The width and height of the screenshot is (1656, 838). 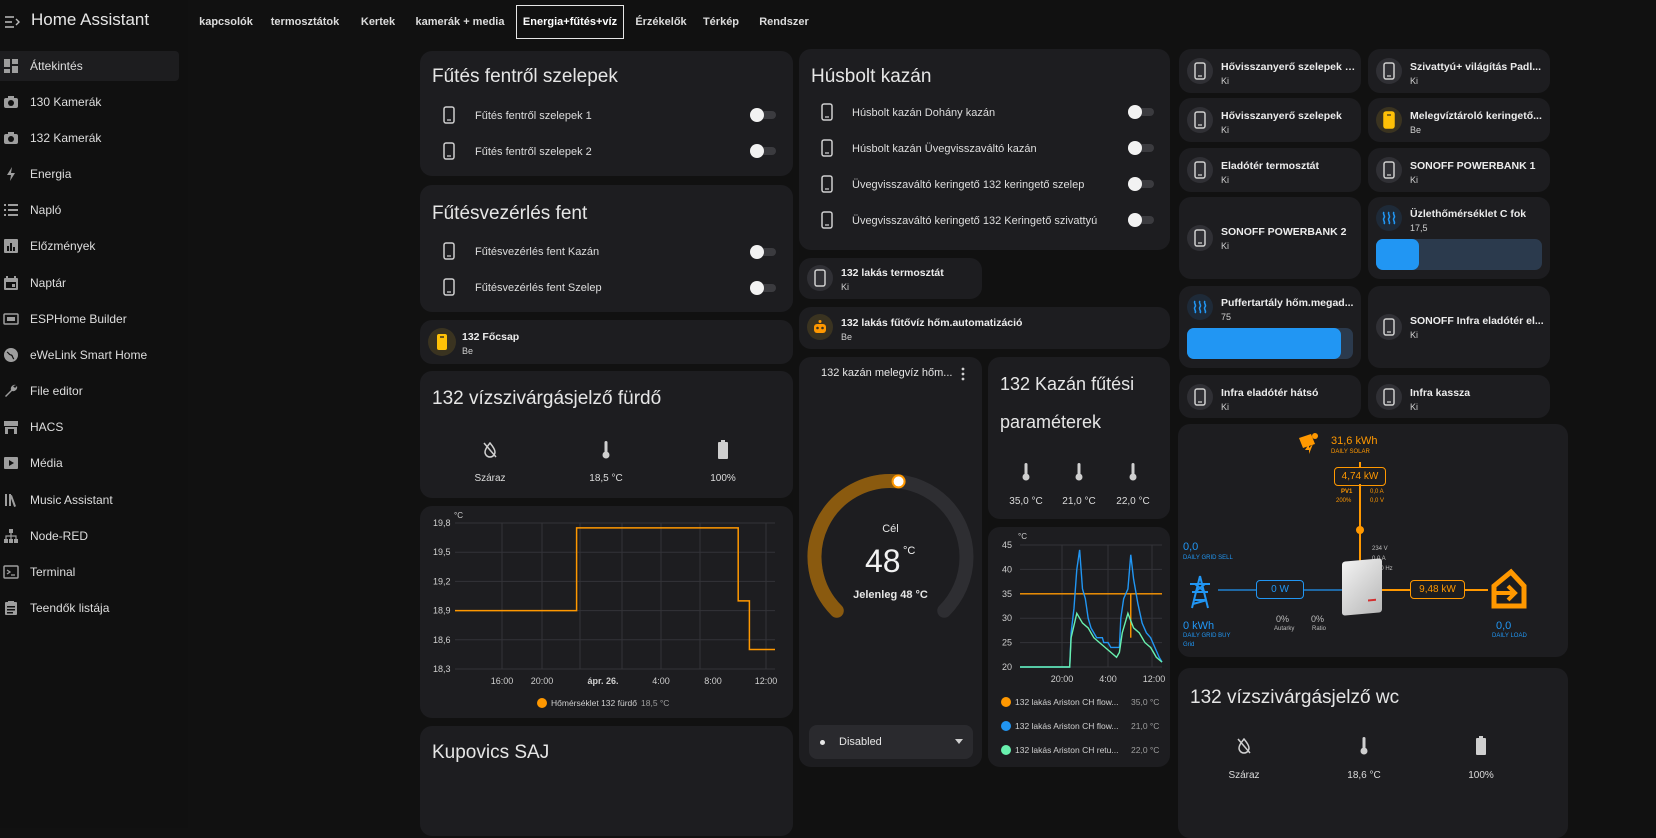 I want to click on temperature-value: 18,5 °C, so click(x=606, y=478).